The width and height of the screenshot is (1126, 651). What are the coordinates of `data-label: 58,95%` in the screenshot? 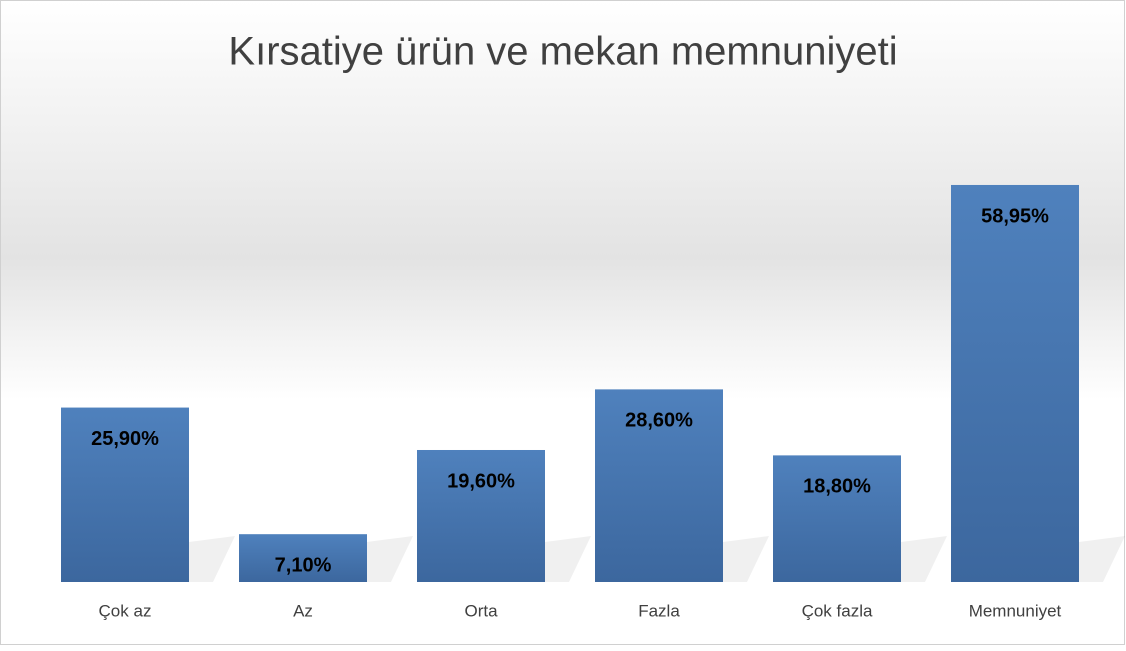 It's located at (1015, 216).